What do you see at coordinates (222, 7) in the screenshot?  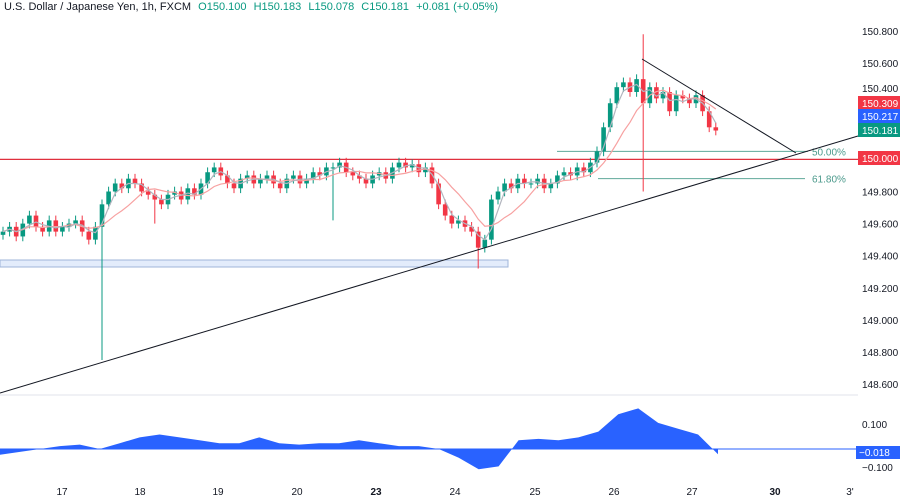 I see `ohlc-open: O150.100` at bounding box center [222, 7].